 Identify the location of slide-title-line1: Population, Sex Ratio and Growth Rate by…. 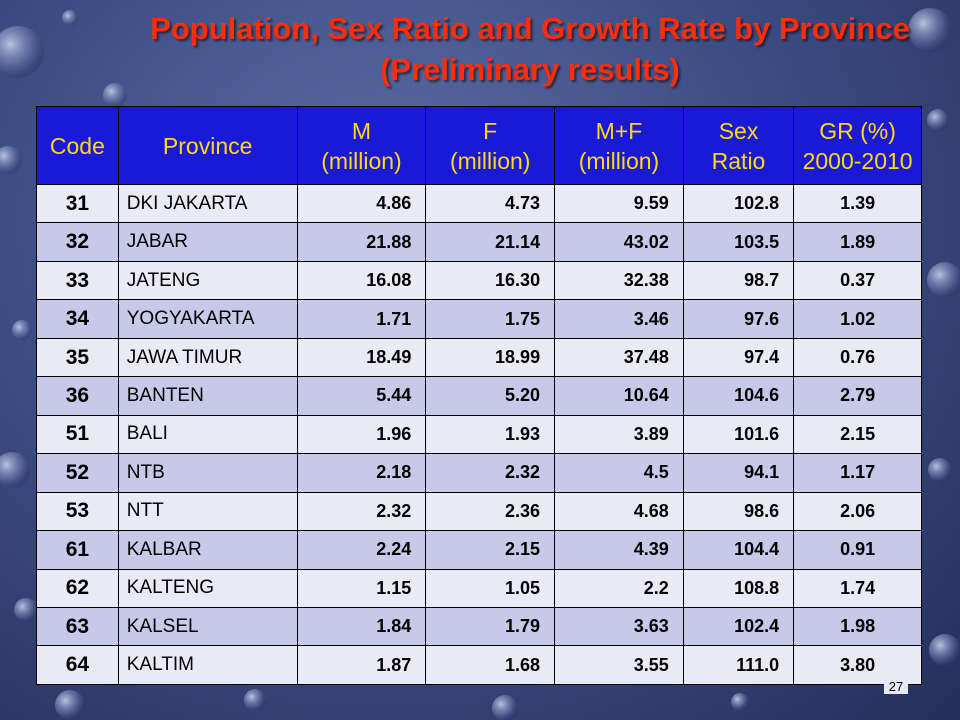
(530, 28).